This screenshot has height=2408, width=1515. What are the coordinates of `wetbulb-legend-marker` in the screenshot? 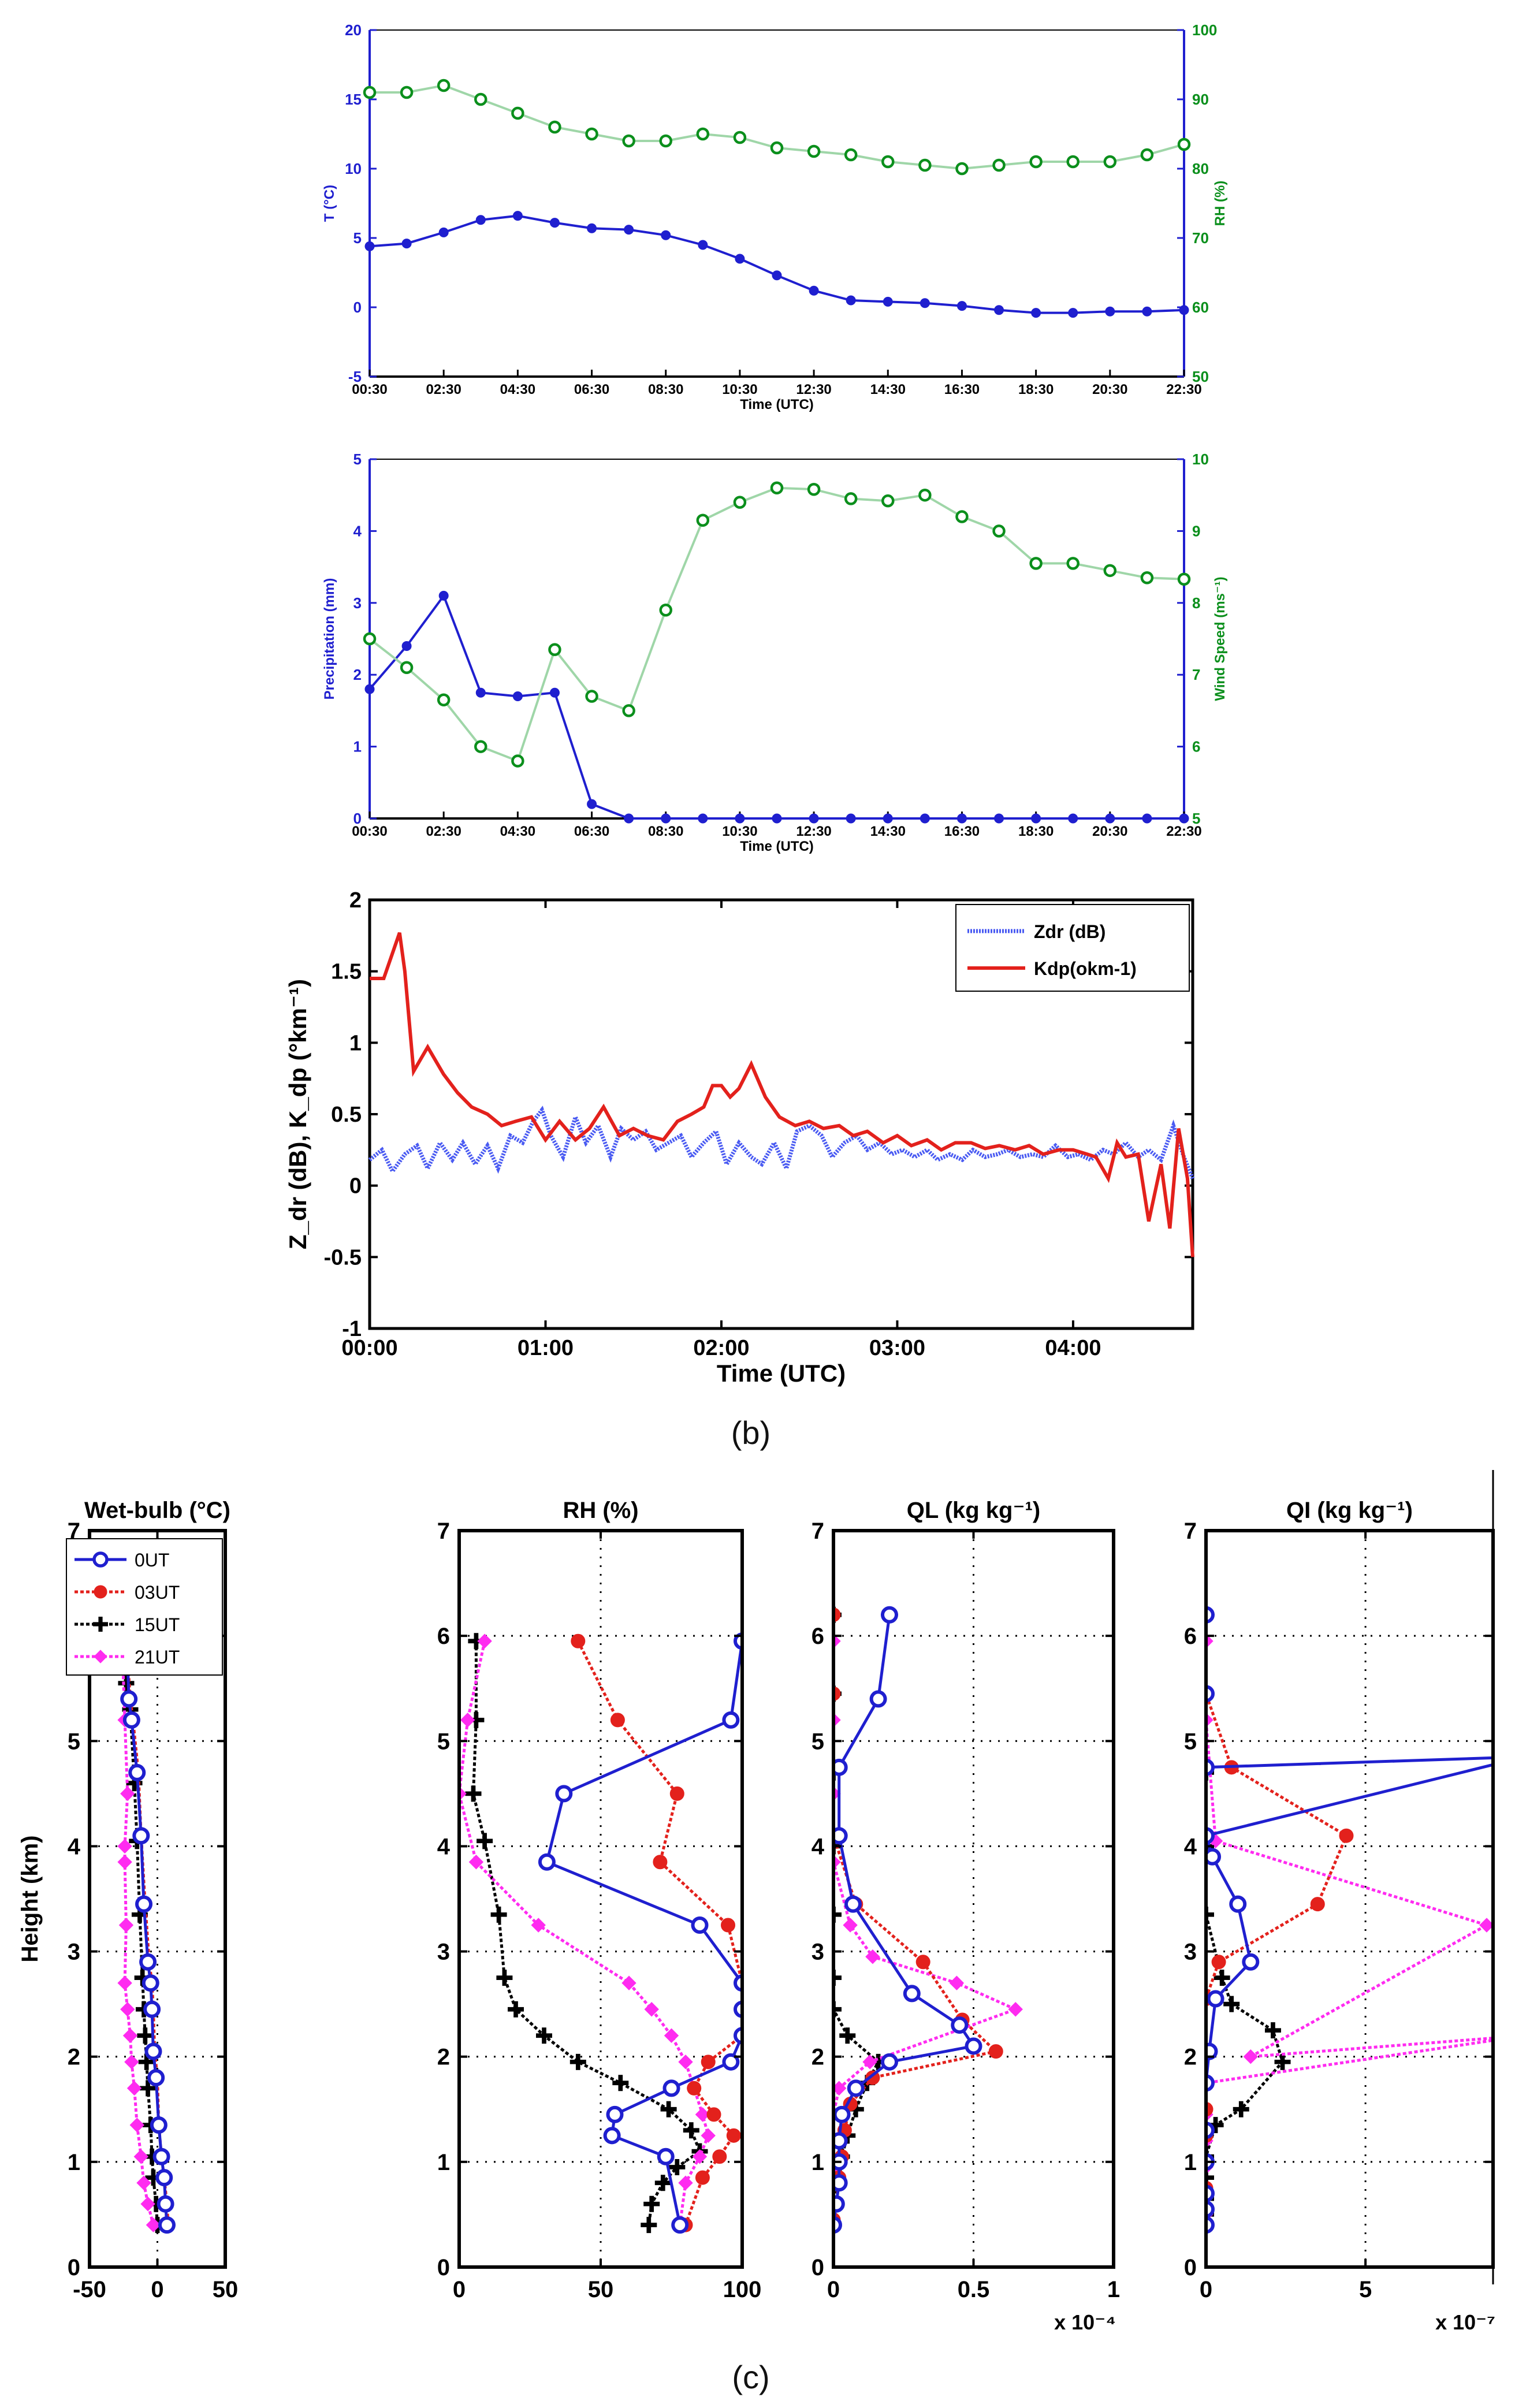 It's located at (100, 1656).